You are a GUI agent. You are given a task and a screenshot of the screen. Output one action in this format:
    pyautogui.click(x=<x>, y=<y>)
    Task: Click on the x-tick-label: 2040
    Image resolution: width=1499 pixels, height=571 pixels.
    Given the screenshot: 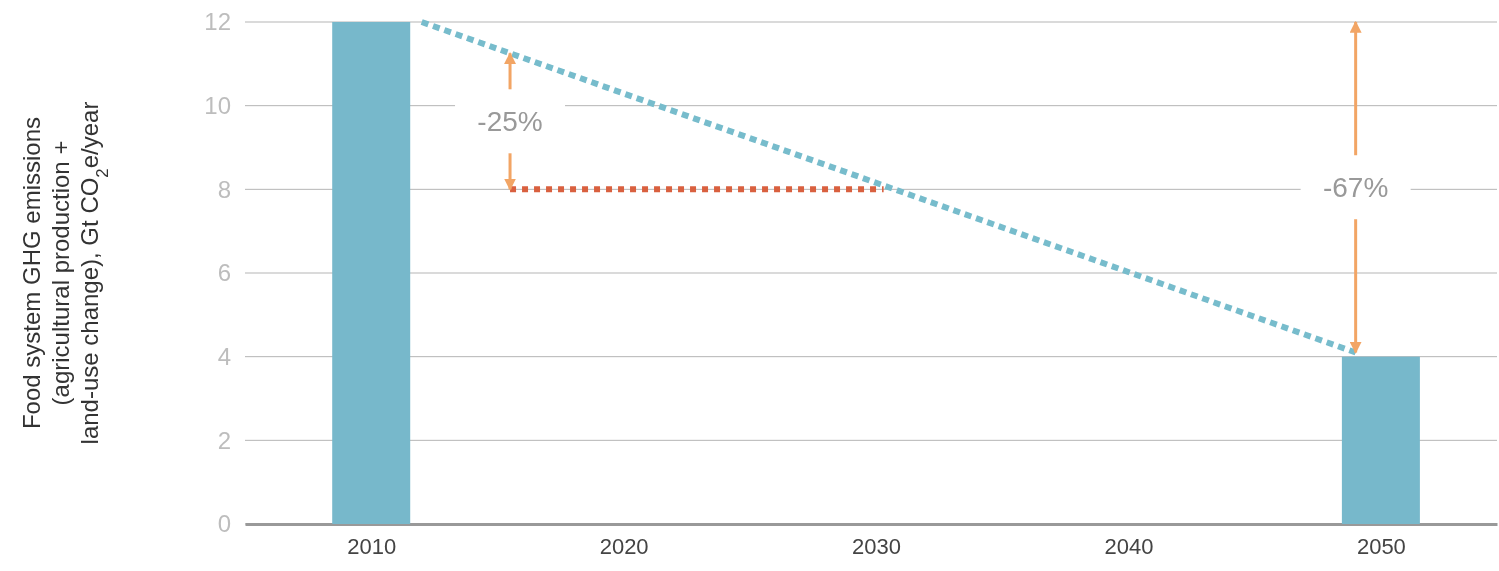 What is the action you would take?
    pyautogui.click(x=1129, y=546)
    